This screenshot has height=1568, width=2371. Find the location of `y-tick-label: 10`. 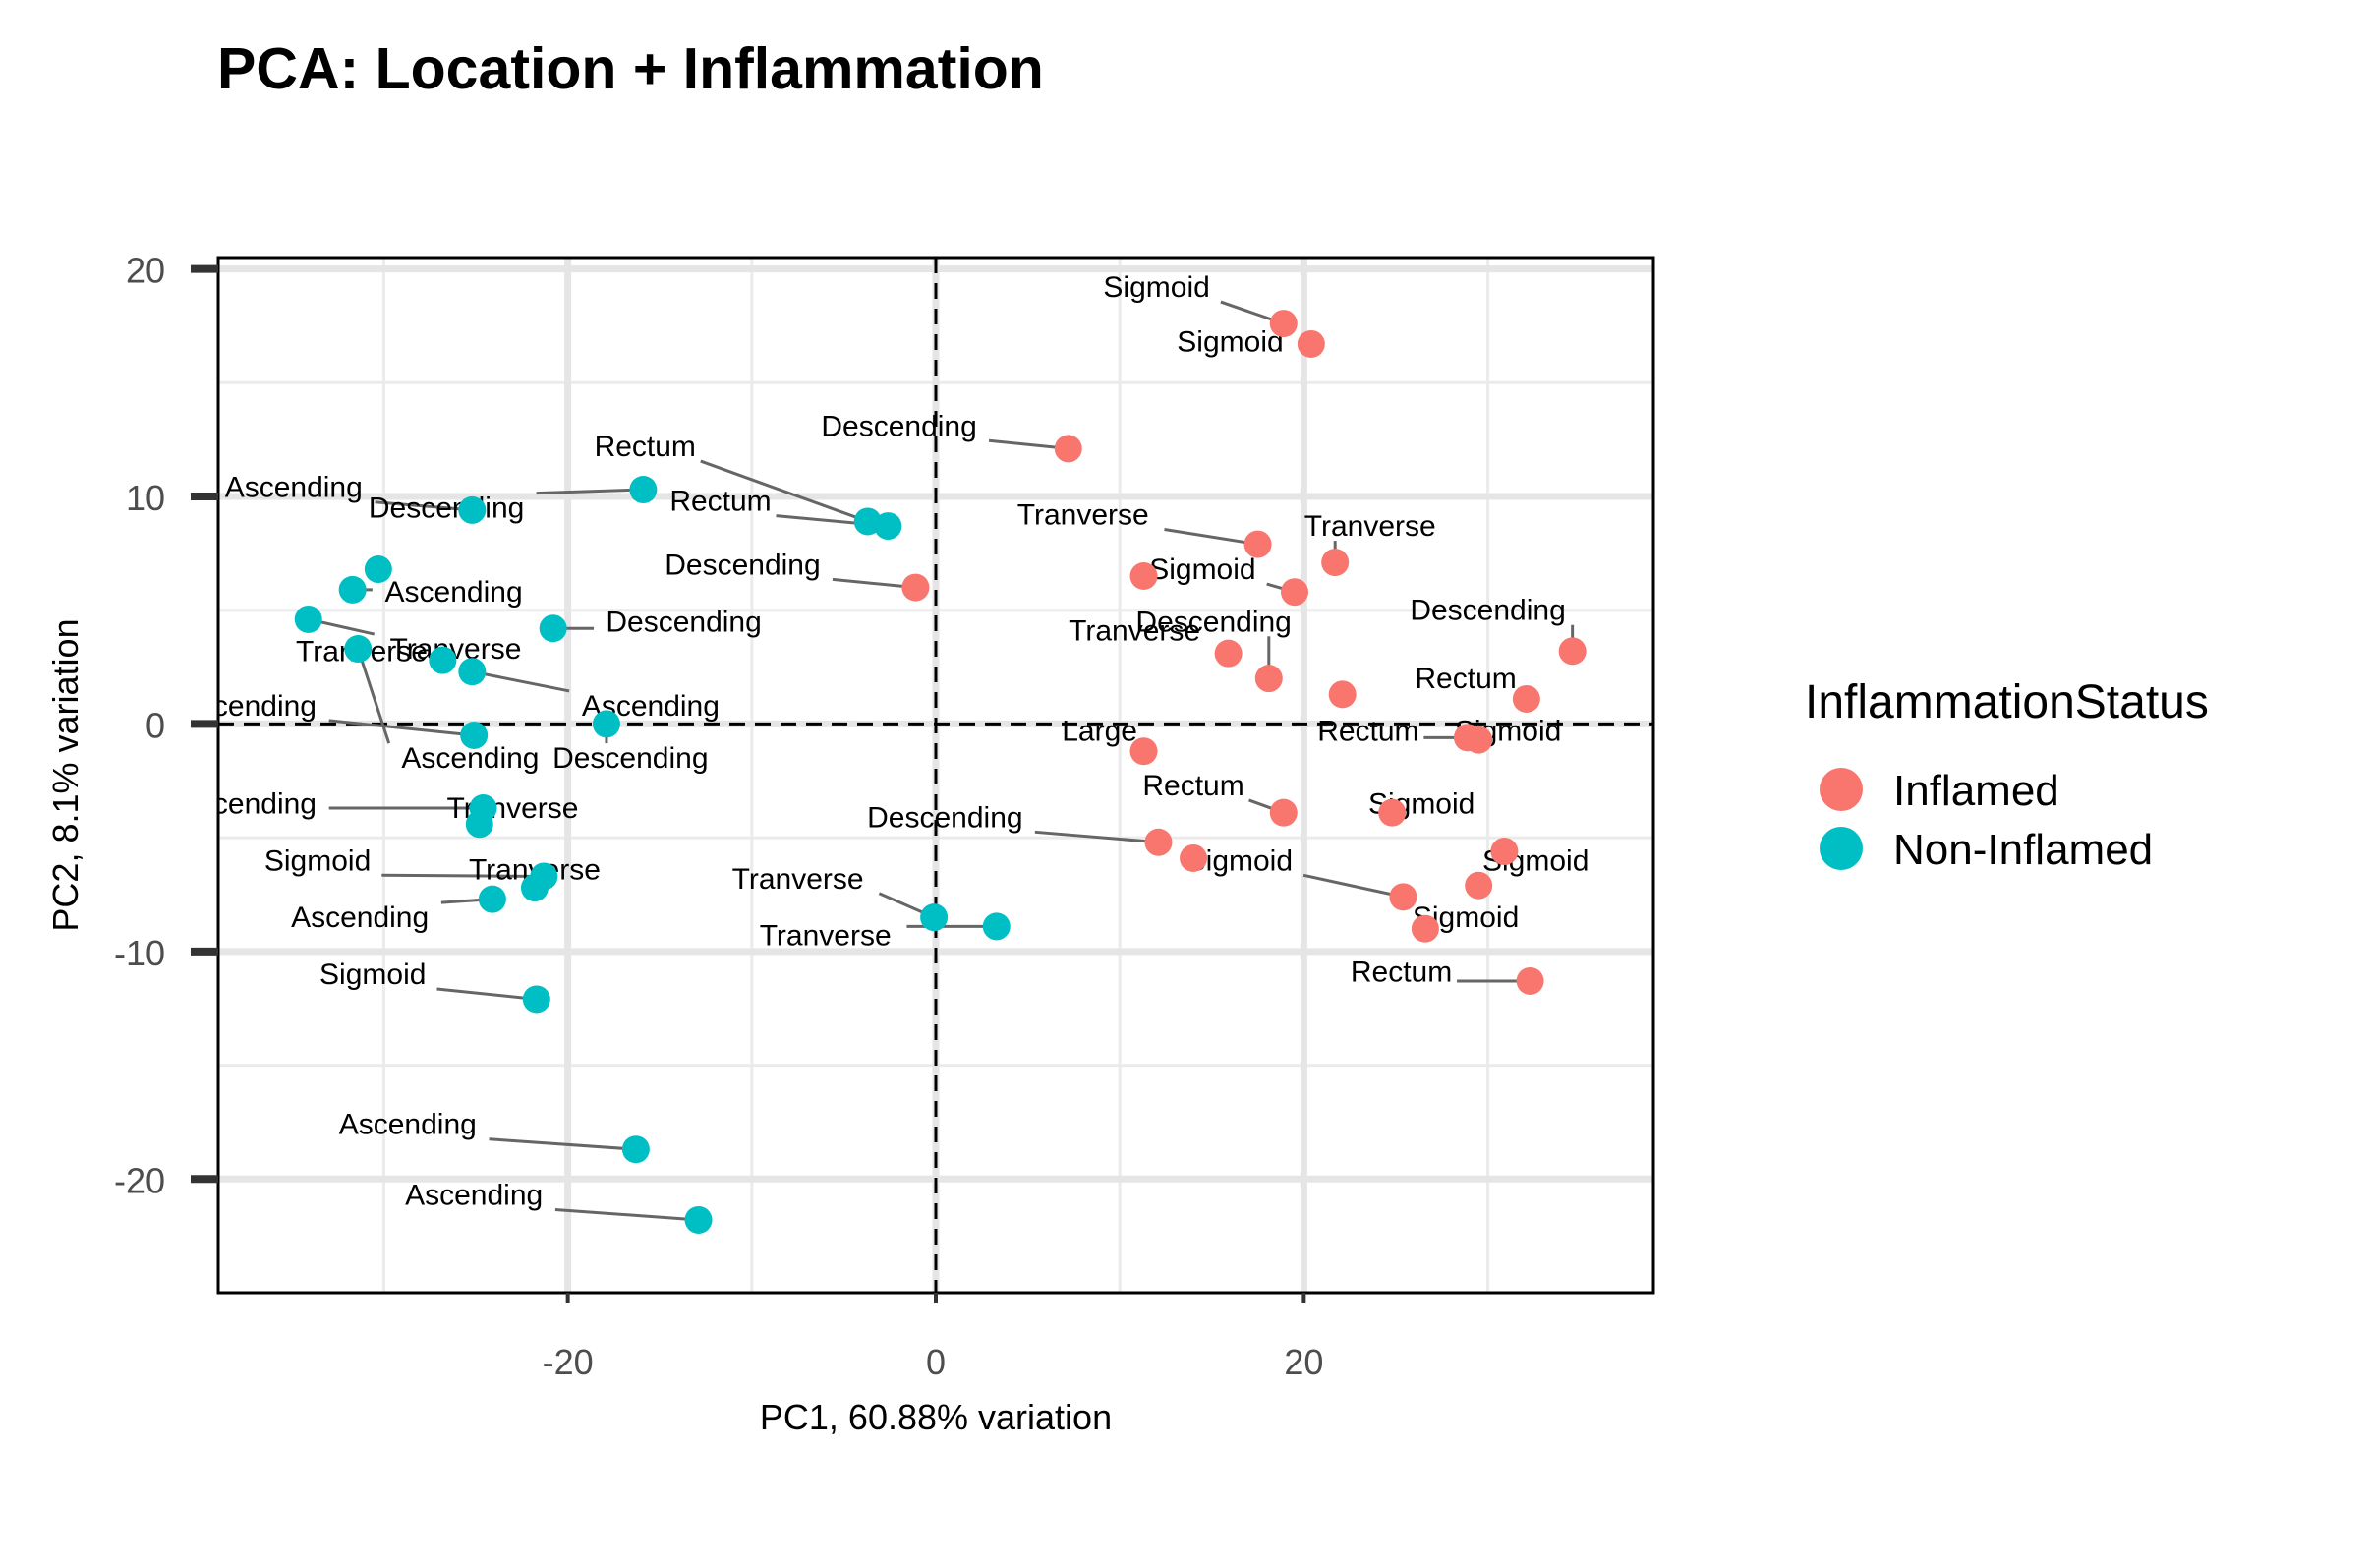

y-tick-label: 10 is located at coordinates (145, 498).